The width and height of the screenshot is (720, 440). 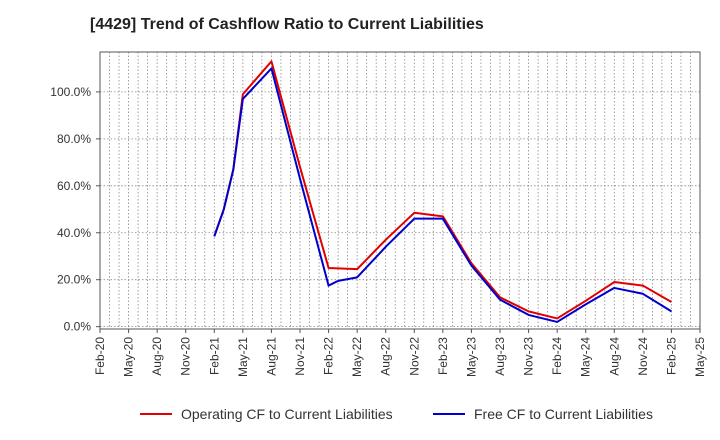 I want to click on y-tick-label: 100.0%, so click(x=70, y=92).